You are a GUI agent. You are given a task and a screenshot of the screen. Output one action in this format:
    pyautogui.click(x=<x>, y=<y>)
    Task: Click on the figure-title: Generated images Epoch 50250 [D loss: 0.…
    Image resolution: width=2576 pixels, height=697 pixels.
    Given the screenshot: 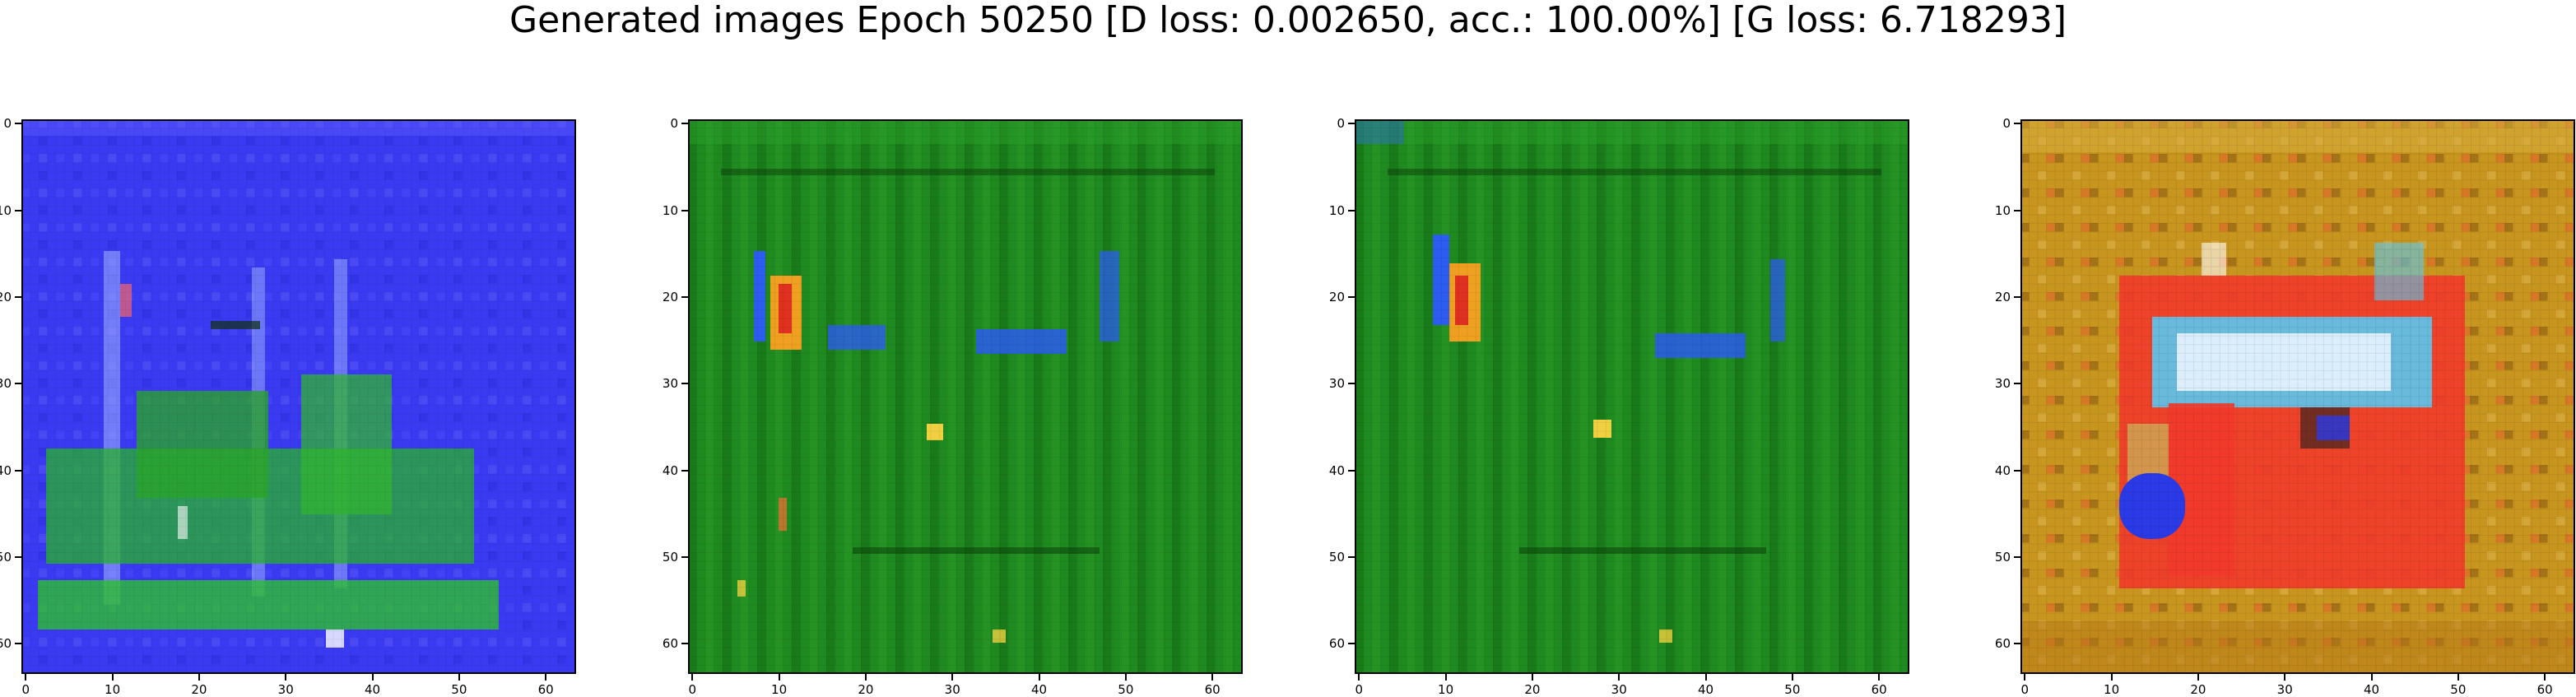 What is the action you would take?
    pyautogui.click(x=1288, y=20)
    